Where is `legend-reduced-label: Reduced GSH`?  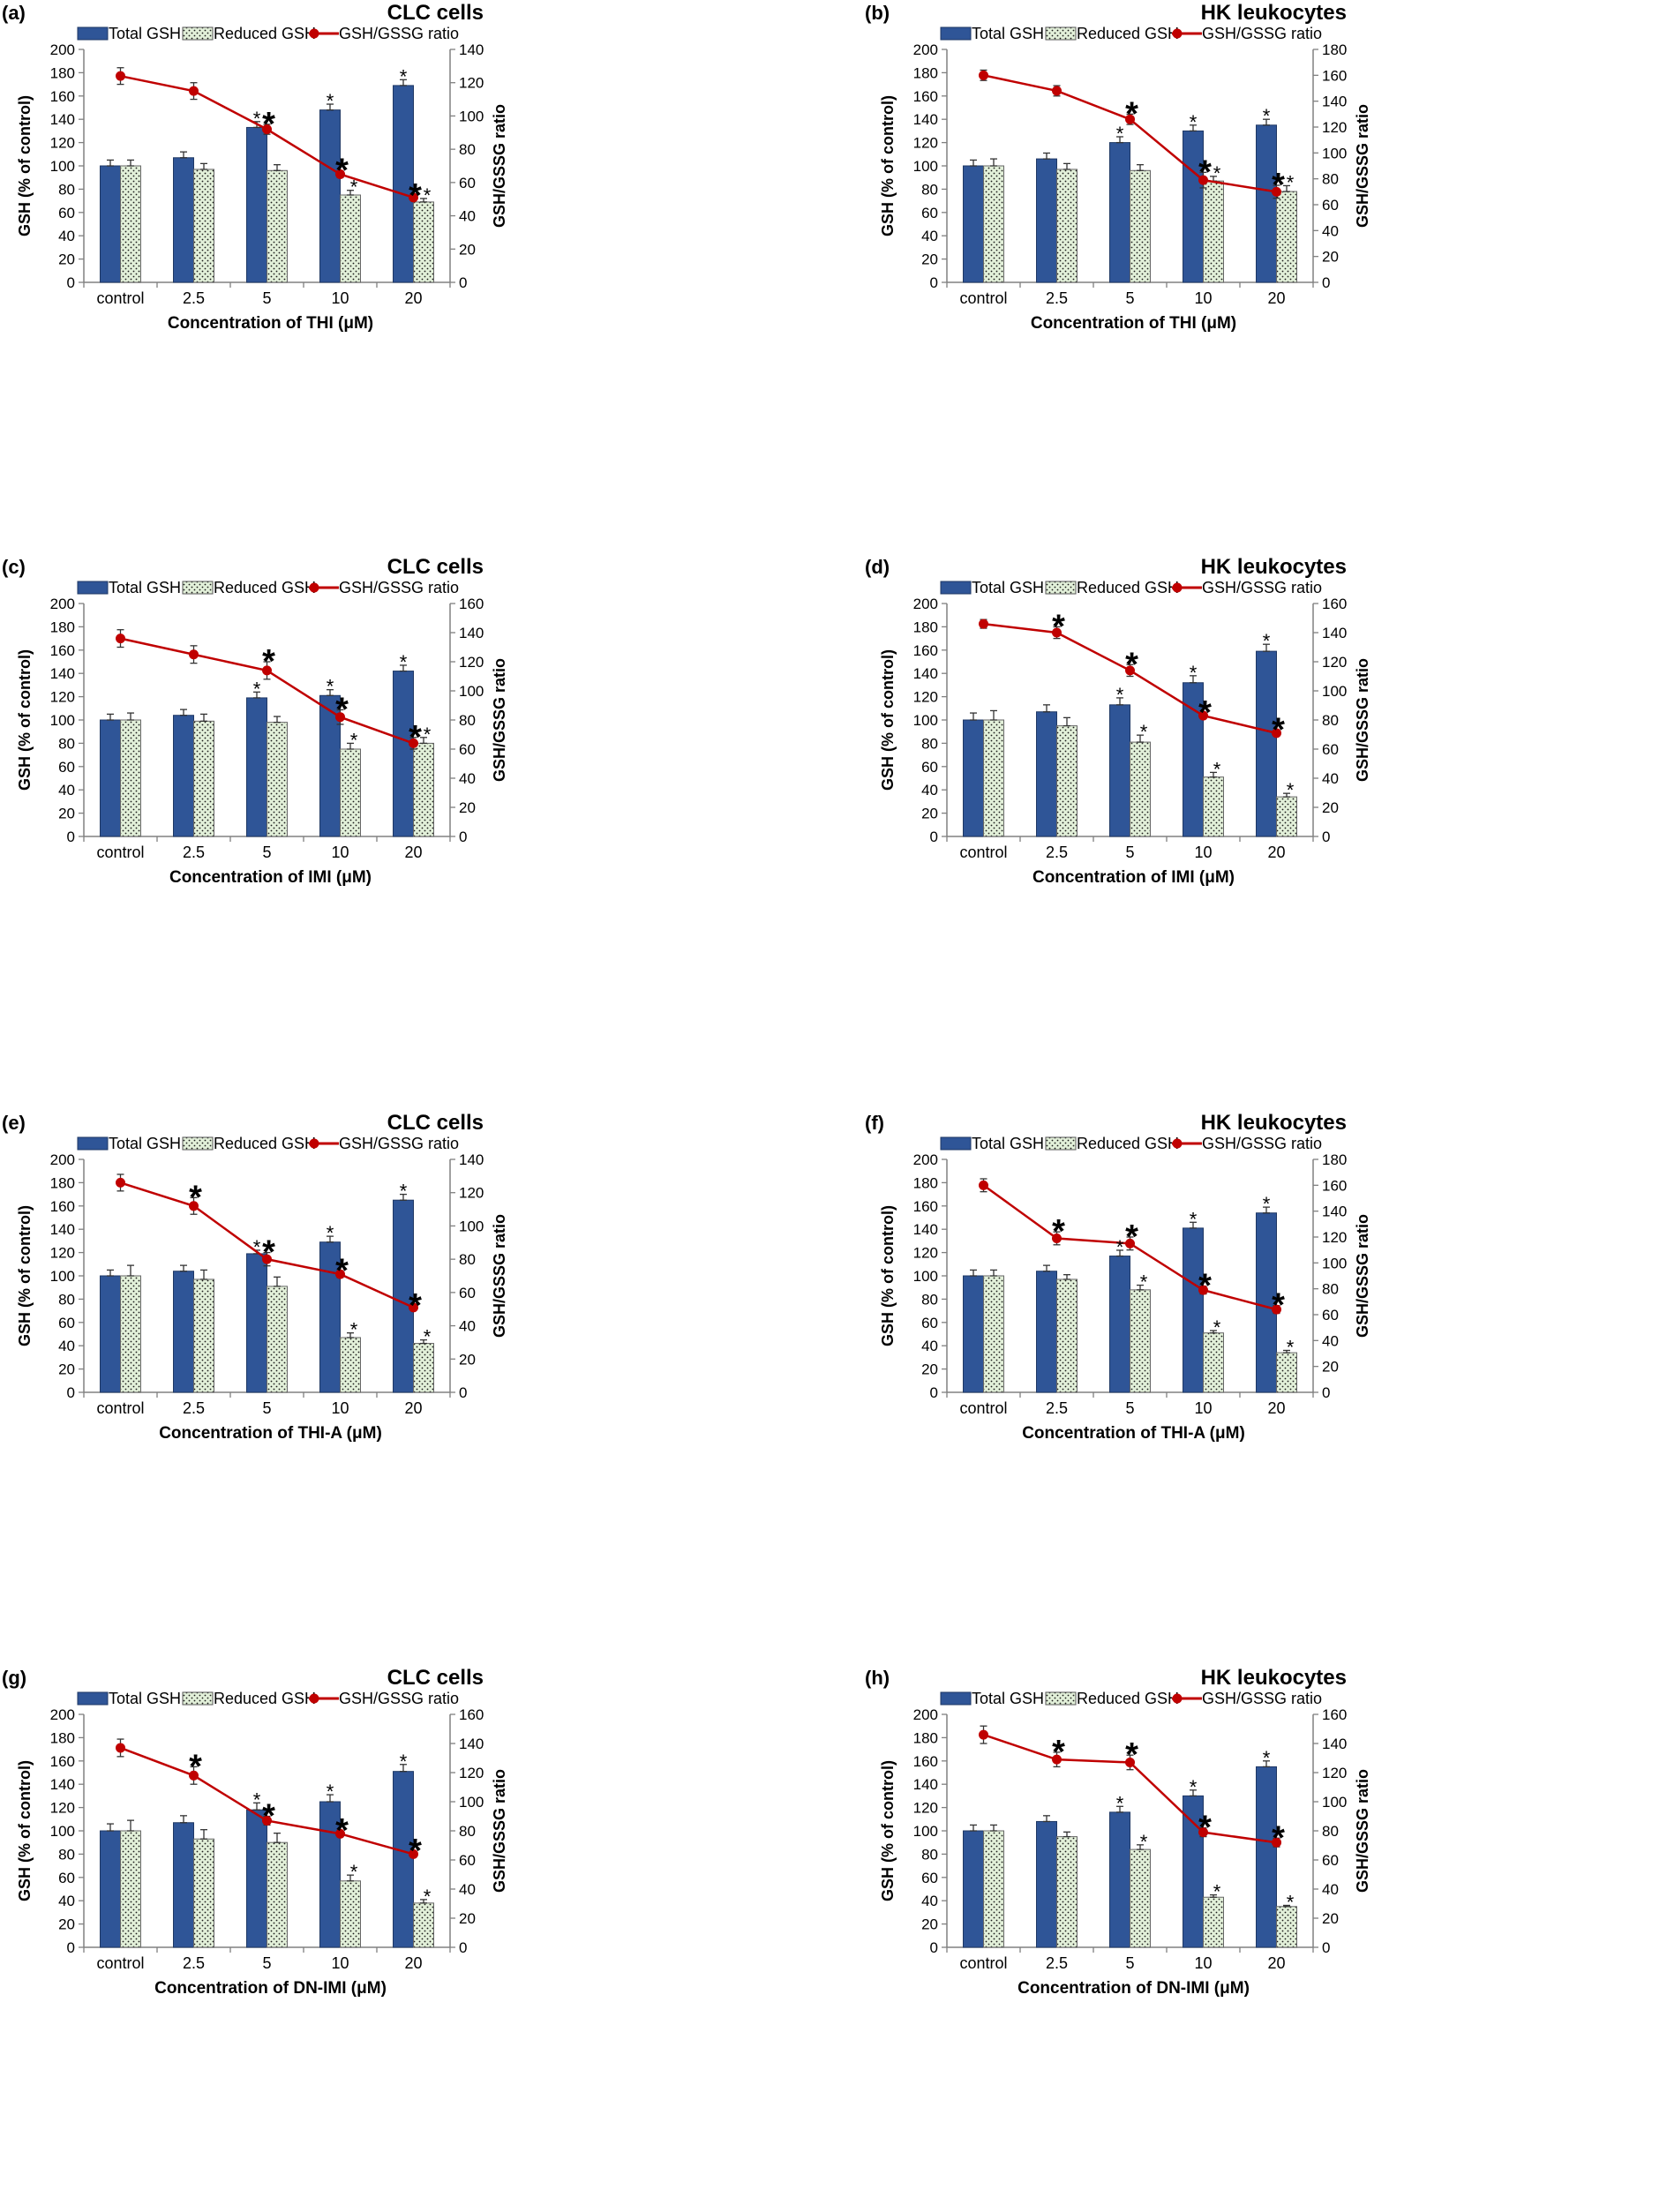 legend-reduced-label: Reduced GSH is located at coordinates (1128, 1144).